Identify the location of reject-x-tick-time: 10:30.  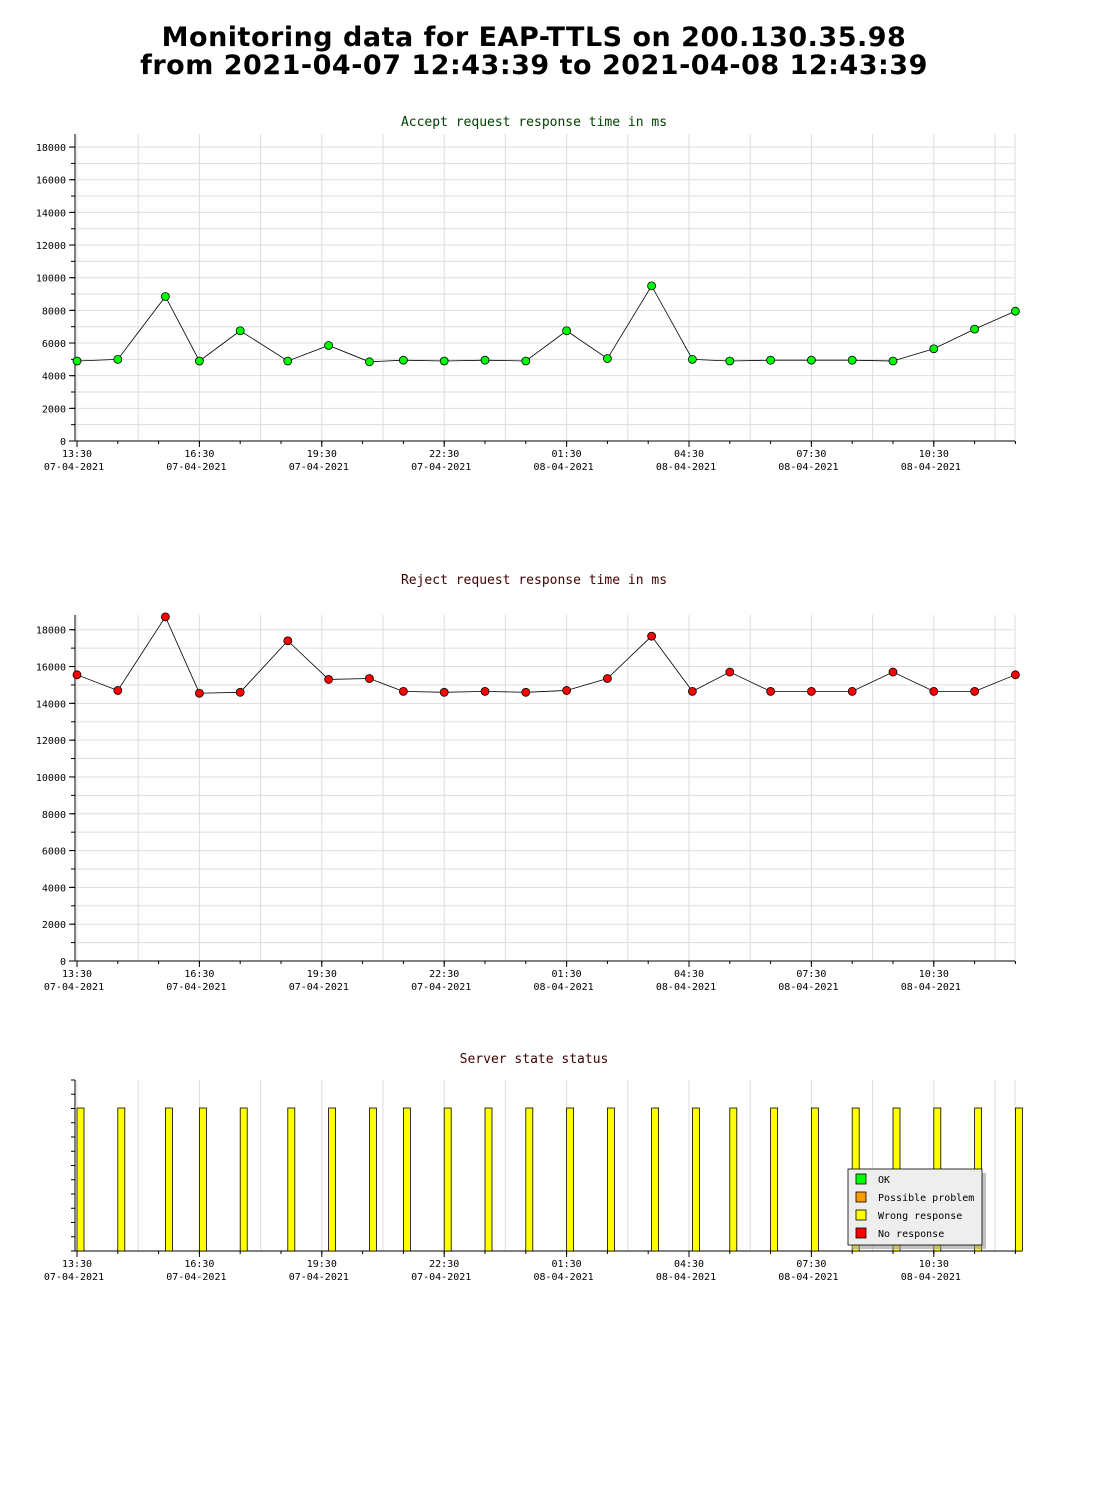
(934, 974).